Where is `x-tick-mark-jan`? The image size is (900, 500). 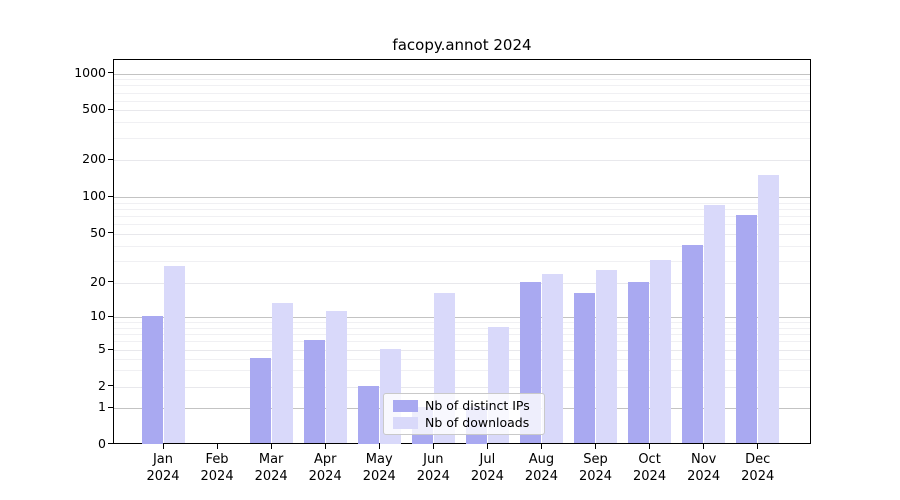 x-tick-mark-jan is located at coordinates (163, 446).